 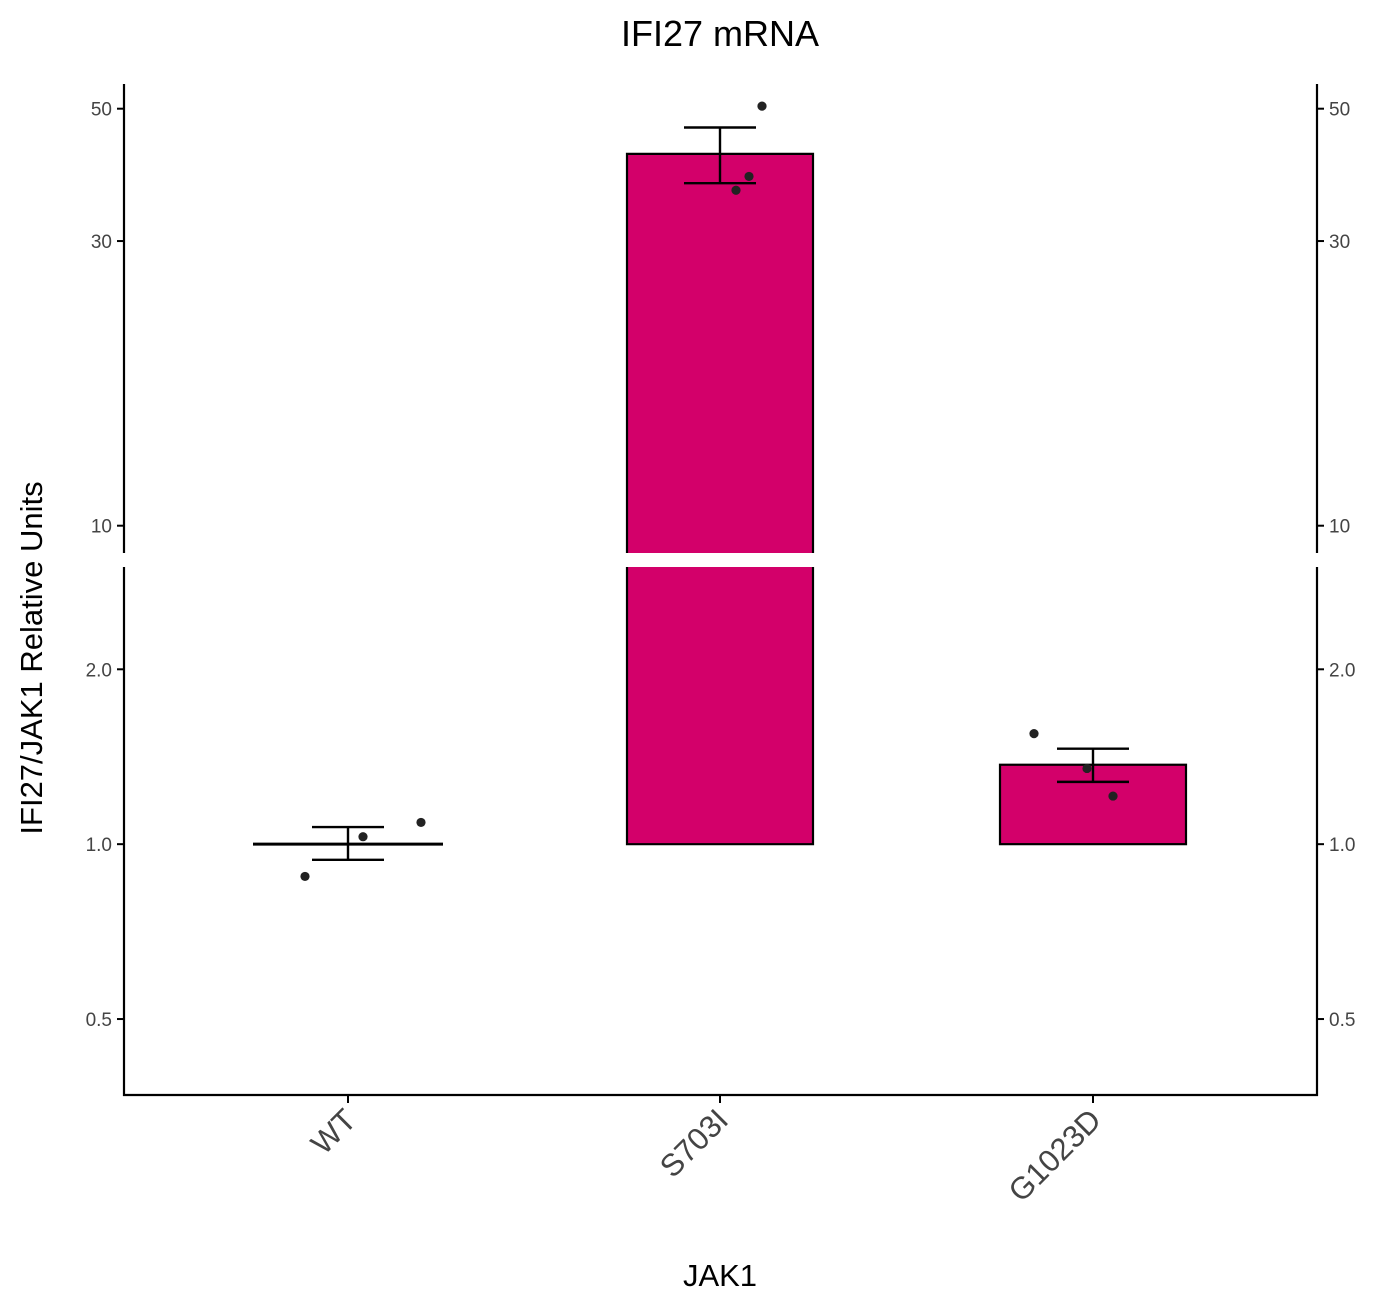 I want to click on bar-upper-fill, so click(x=720, y=353).